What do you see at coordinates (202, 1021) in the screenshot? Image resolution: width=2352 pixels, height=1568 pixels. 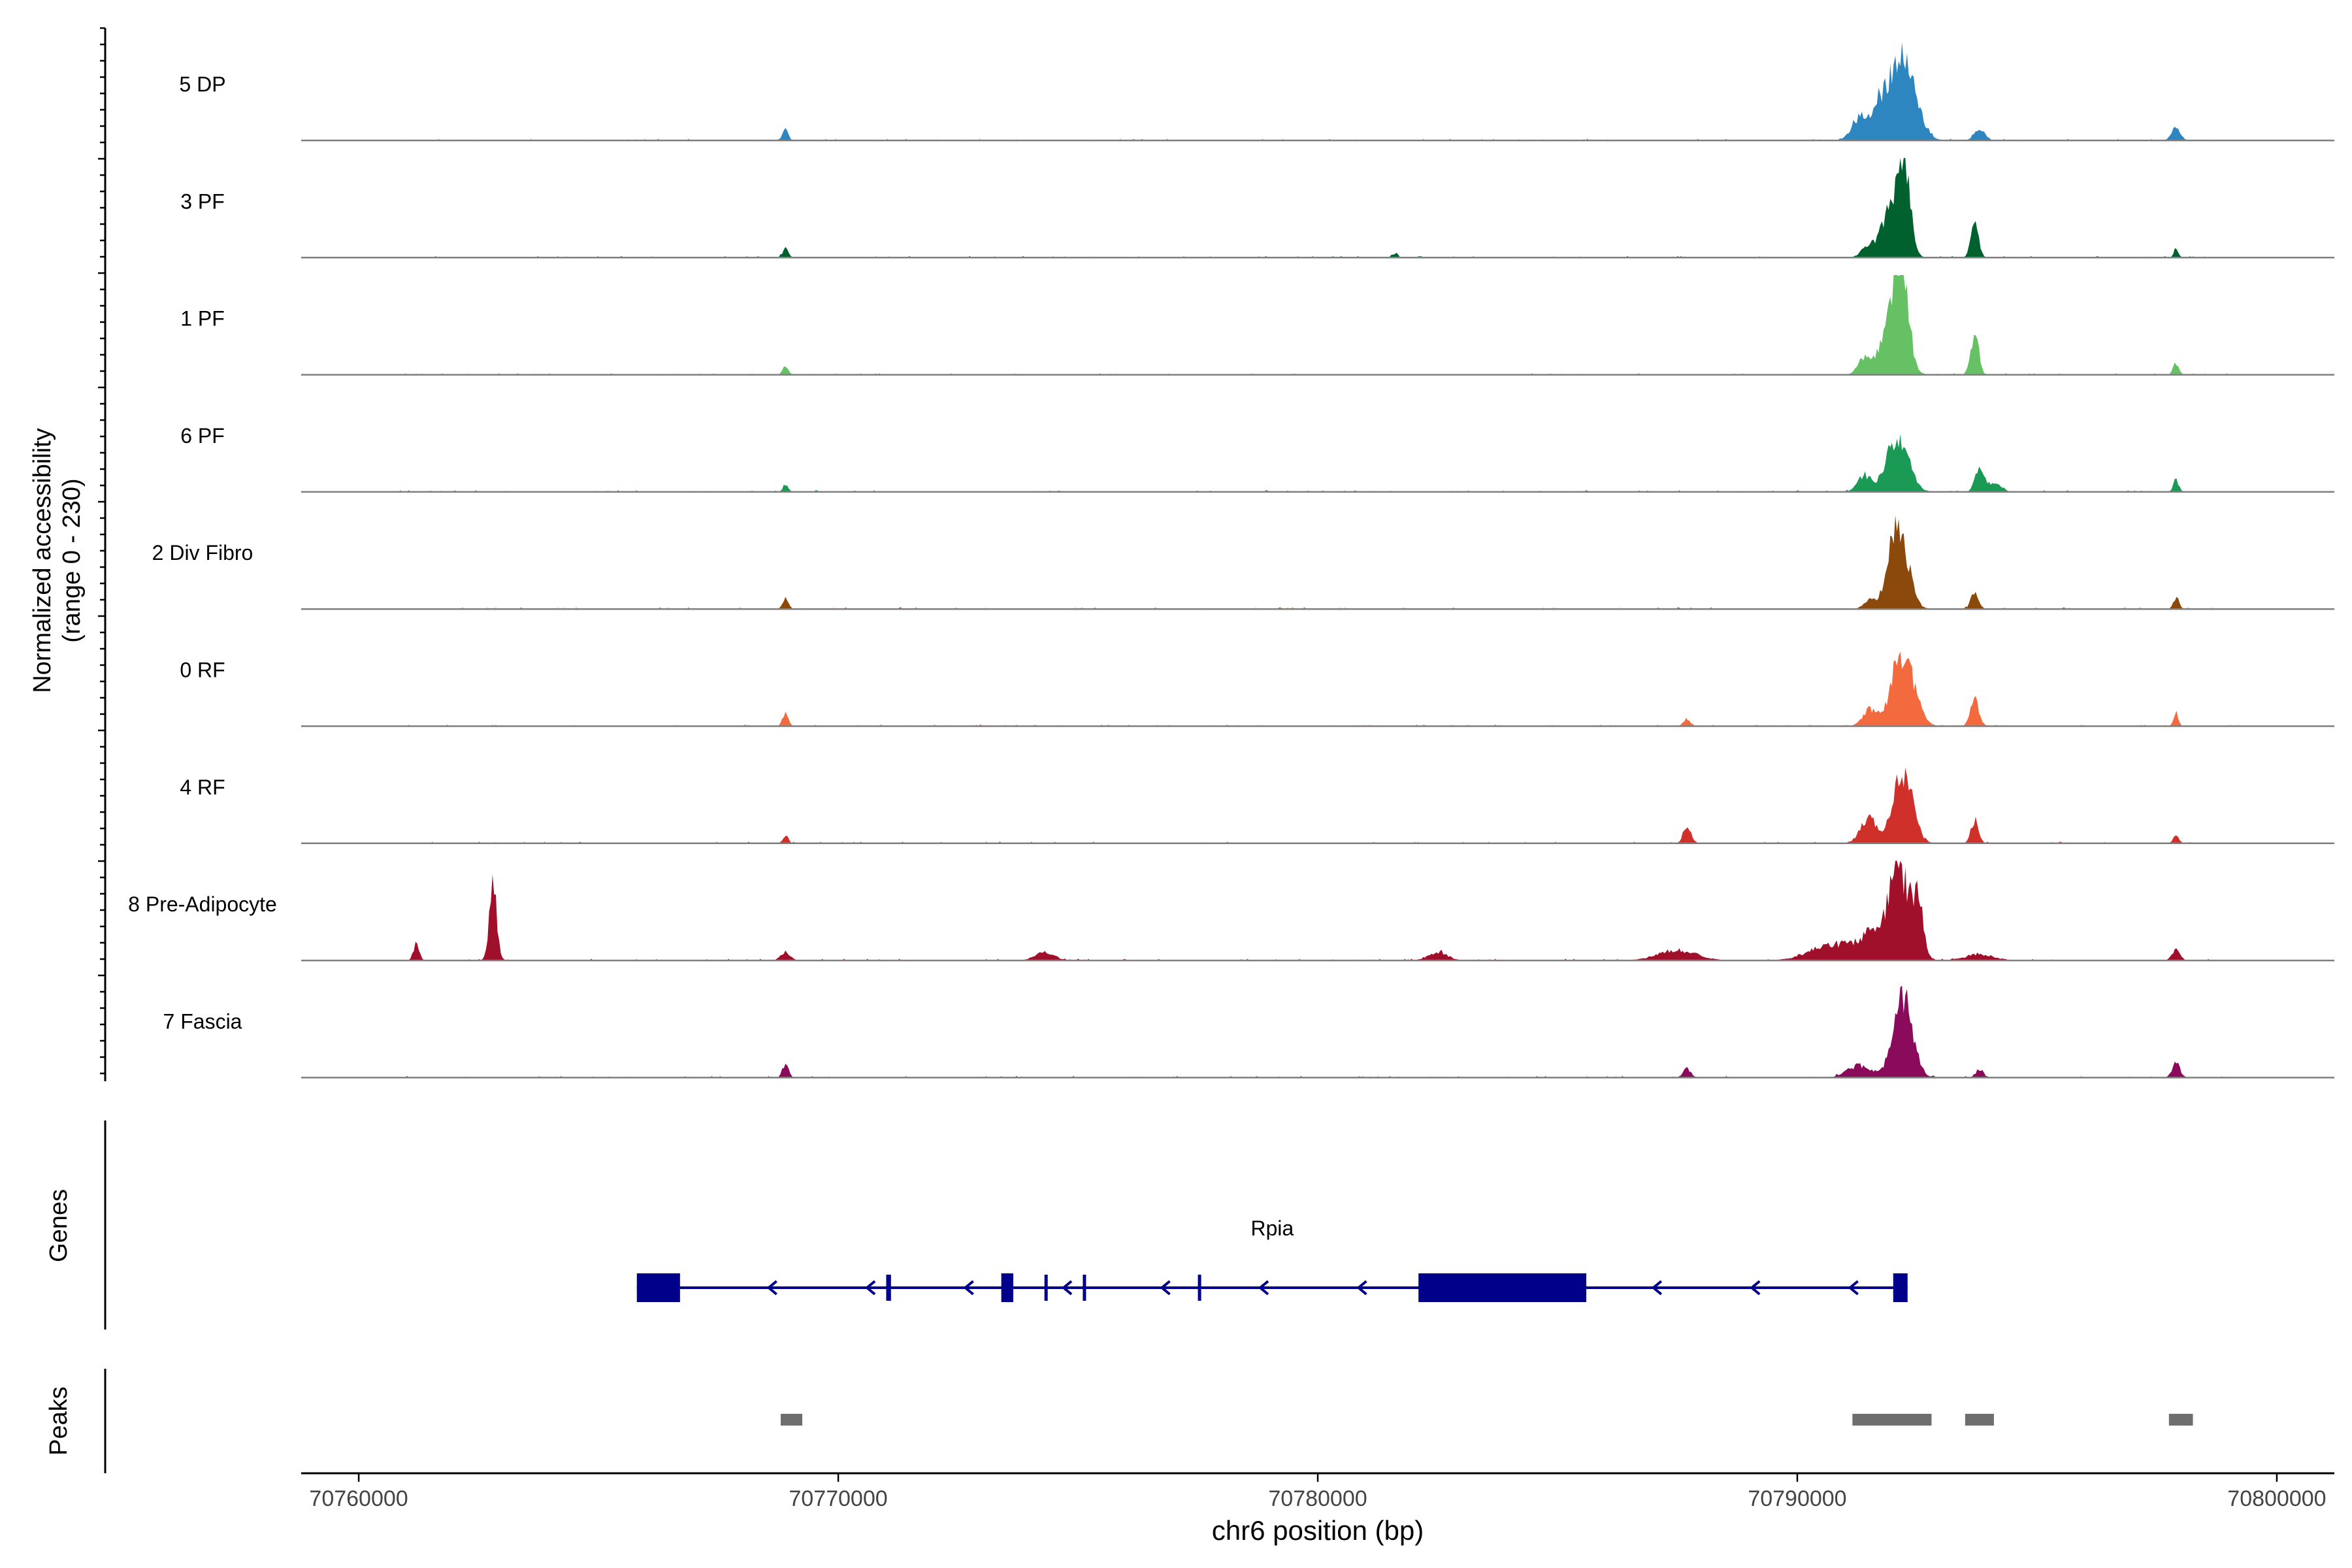 I see `track-label: 7 Fascia` at bounding box center [202, 1021].